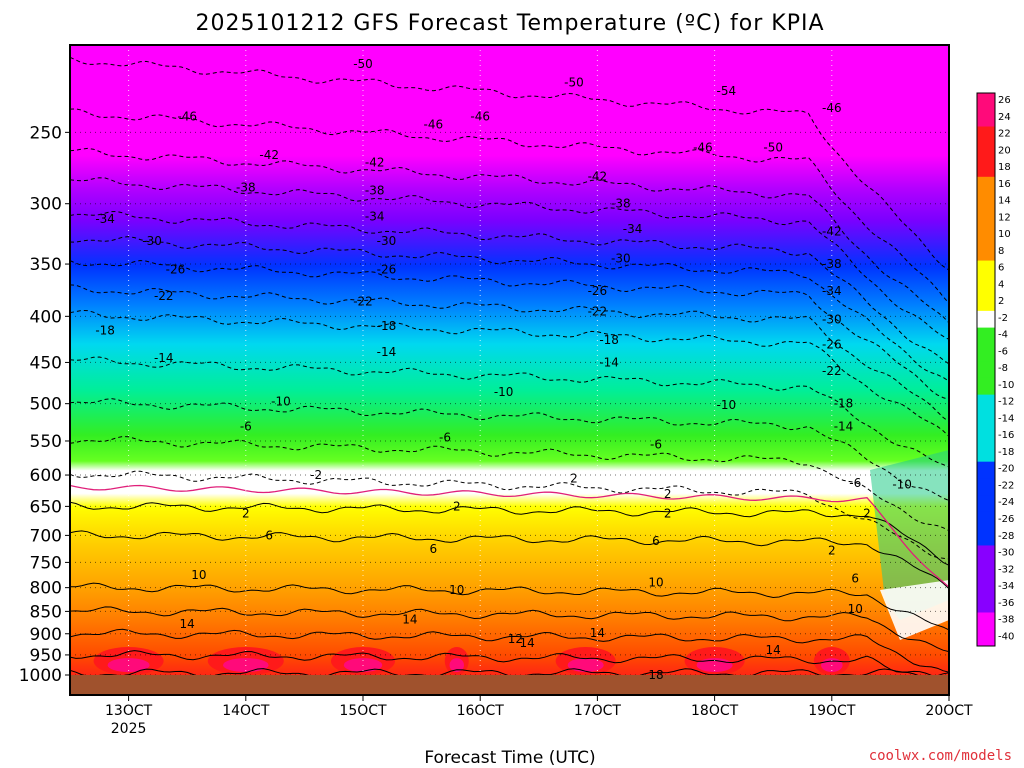 This screenshot has width=1024, height=768. I want to click on y-tick-label: 800, so click(46, 589).